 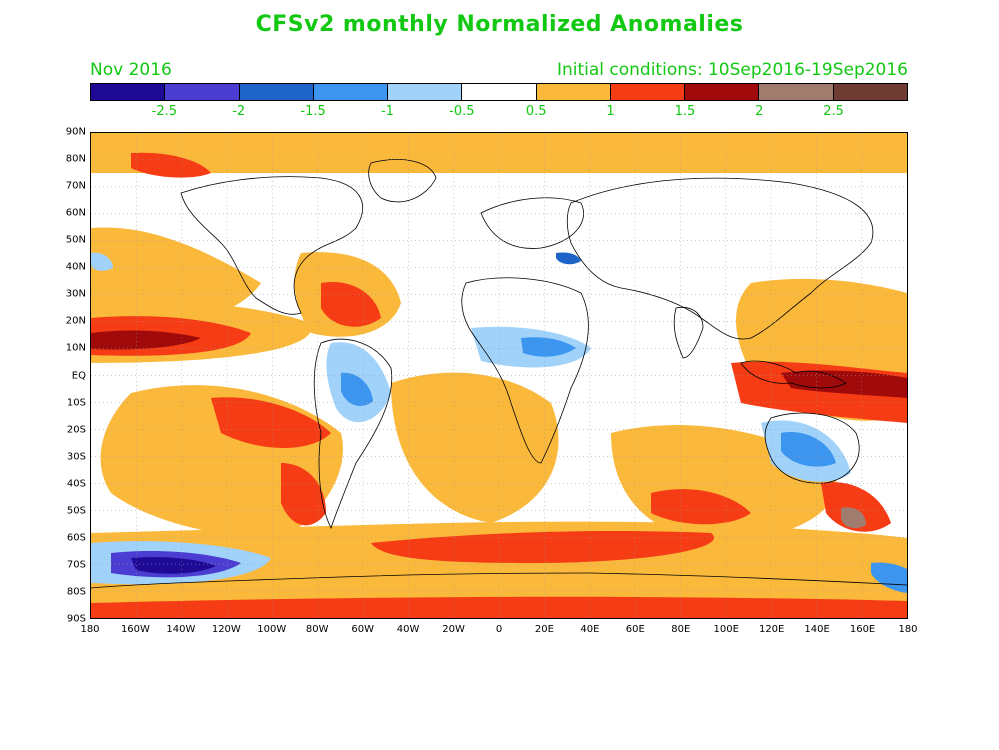 I want to click on legend-tick-label: -0.5, so click(x=462, y=111).